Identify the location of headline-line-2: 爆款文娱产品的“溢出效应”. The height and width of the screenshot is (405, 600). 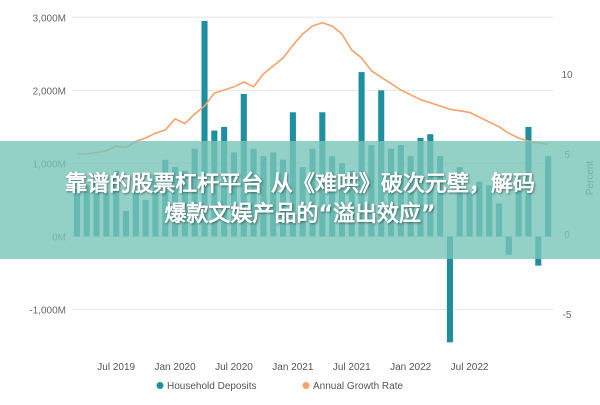
(300, 214).